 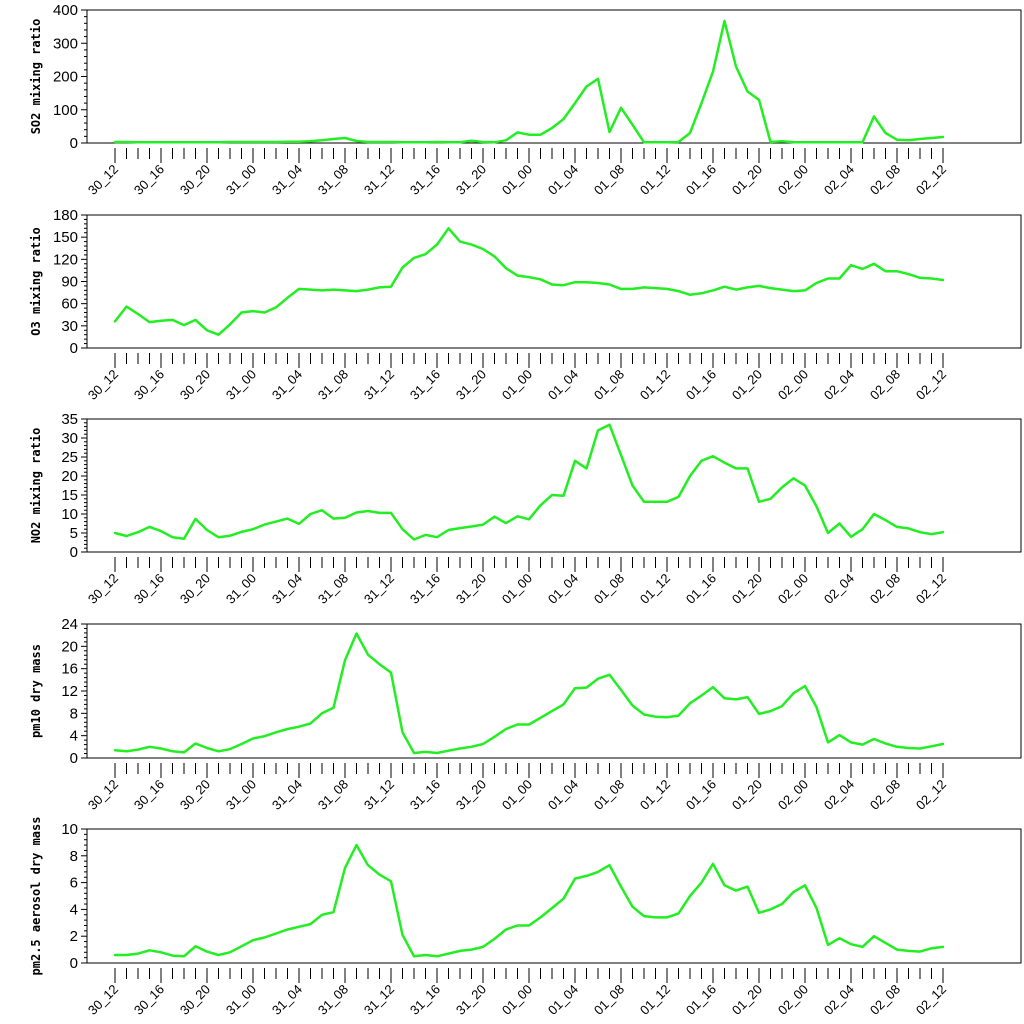 I want to click on y-axis-label: SO2 mixing ratio, so click(x=36, y=77).